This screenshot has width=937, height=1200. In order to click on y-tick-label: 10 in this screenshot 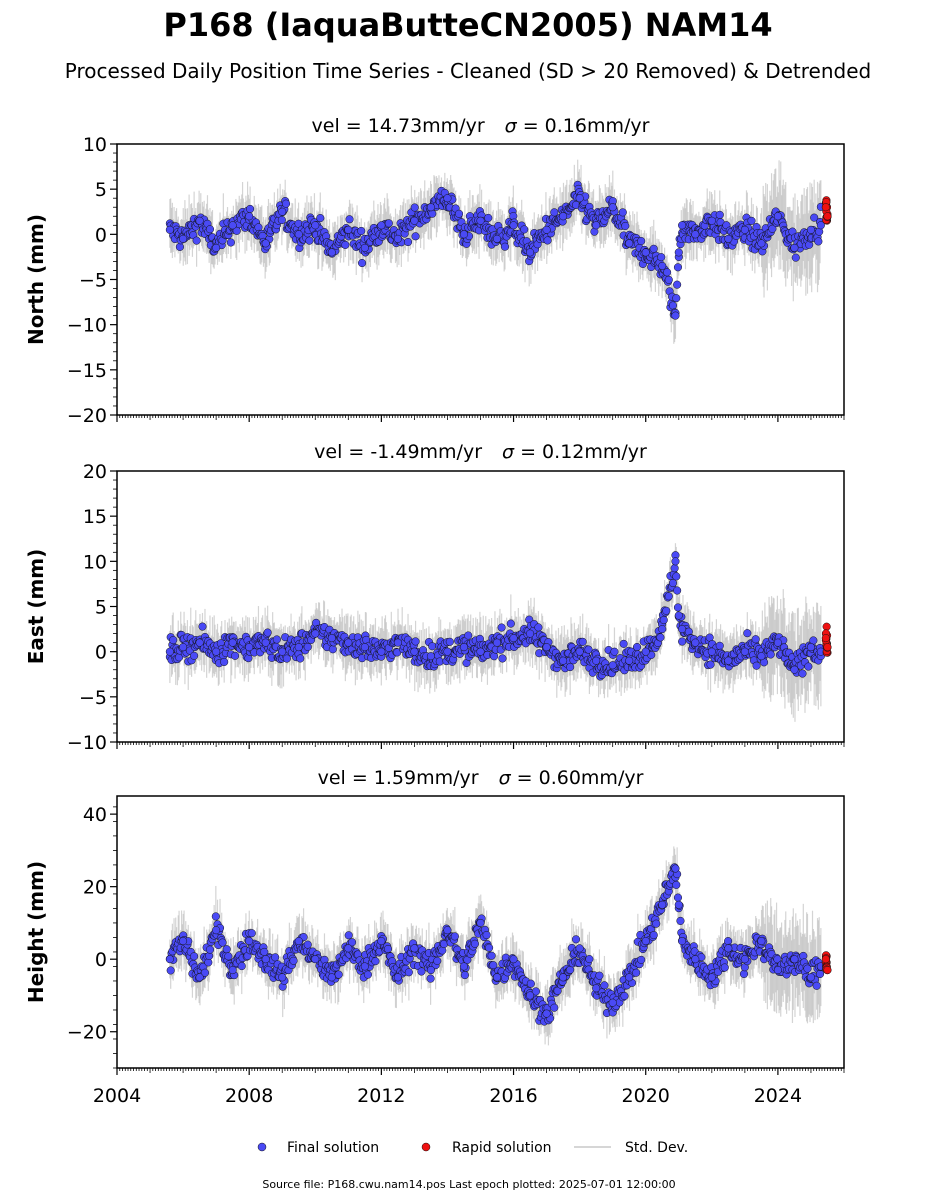, I will do `click(95, 145)`.